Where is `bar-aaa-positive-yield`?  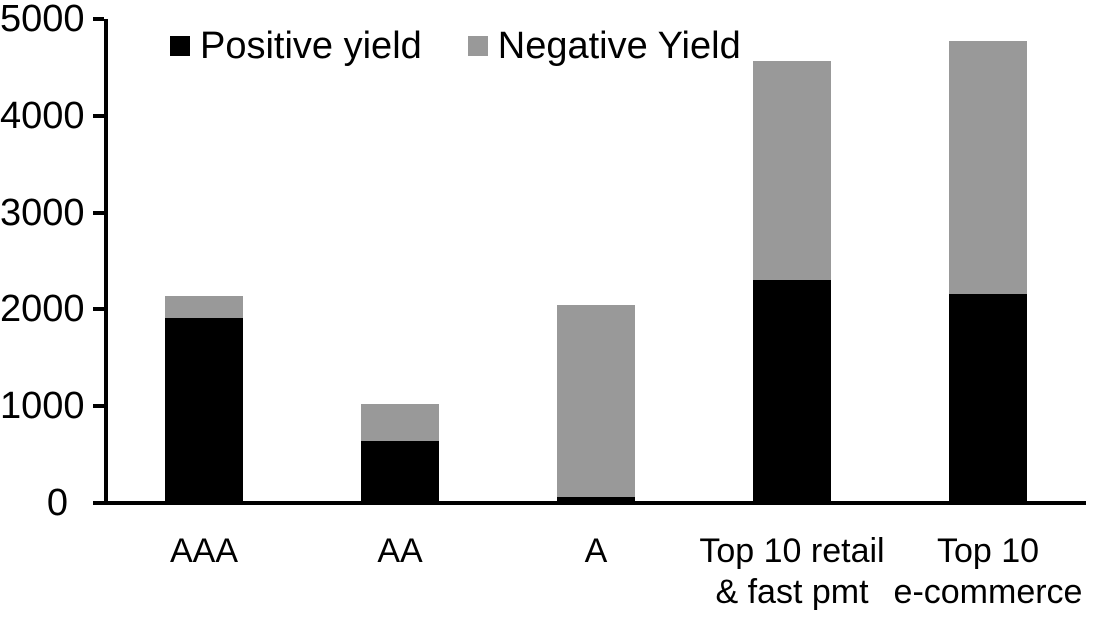 bar-aaa-positive-yield is located at coordinates (204, 409).